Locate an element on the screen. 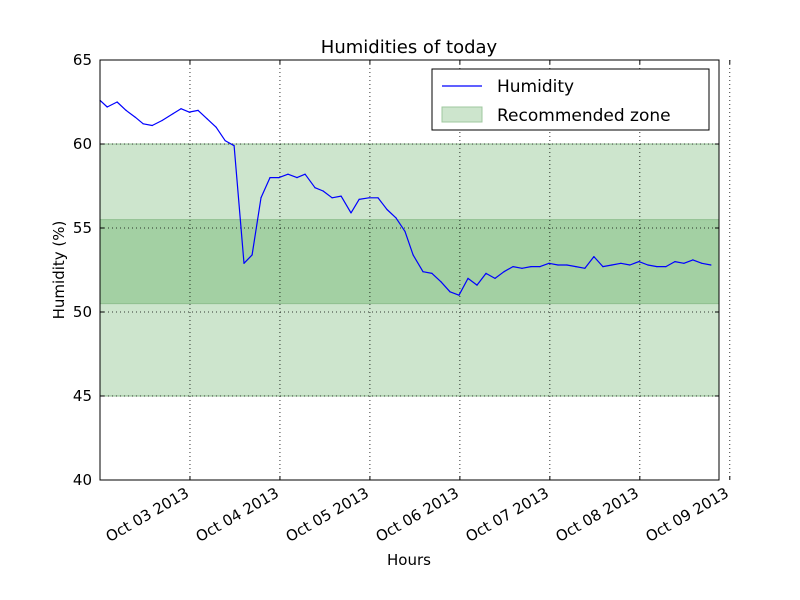 The image size is (800, 600). y-axis-label: Humidity (%) is located at coordinates (59, 270).